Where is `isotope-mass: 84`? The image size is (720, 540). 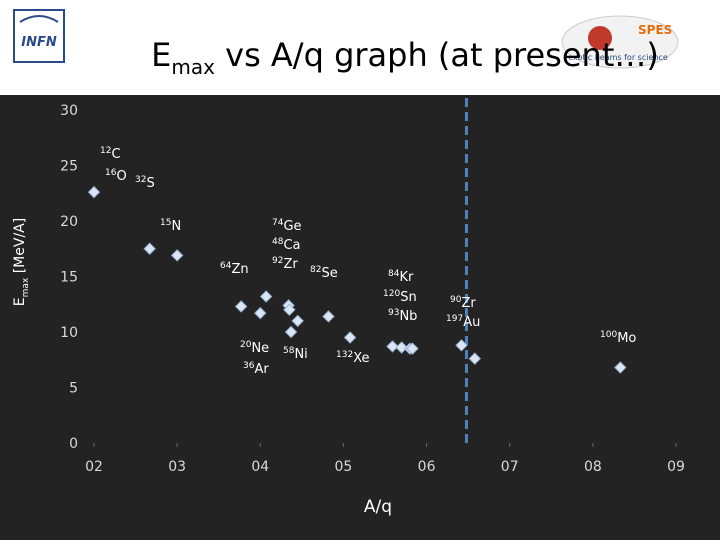
isotope-mass: 84 is located at coordinates (394, 274).